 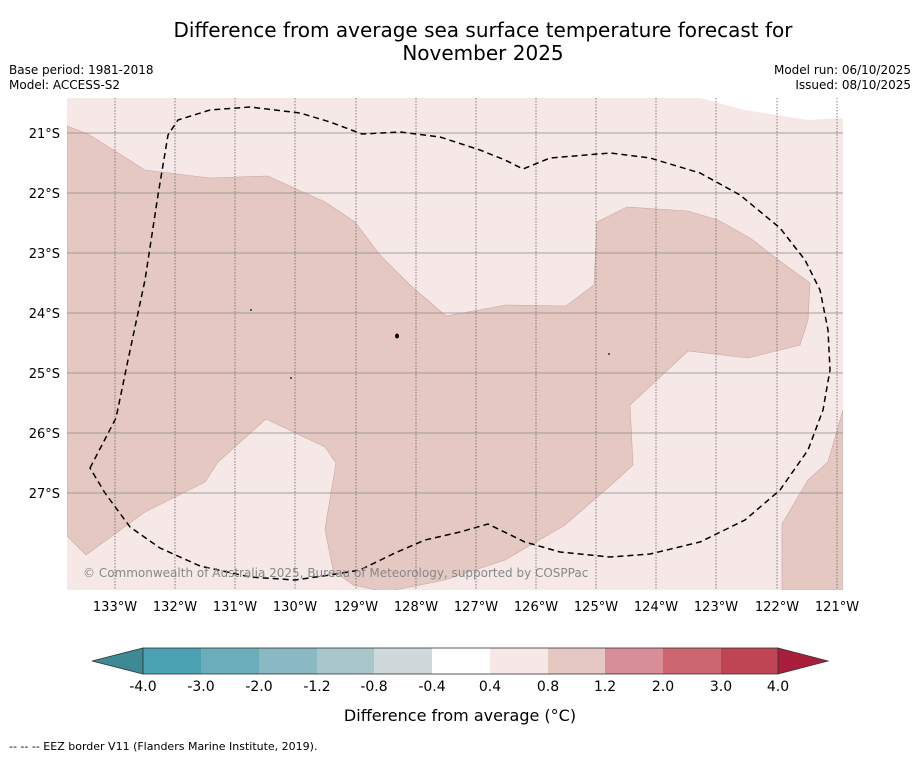 What do you see at coordinates (117, 661) in the screenshot?
I see `colorbar-under-arrow` at bounding box center [117, 661].